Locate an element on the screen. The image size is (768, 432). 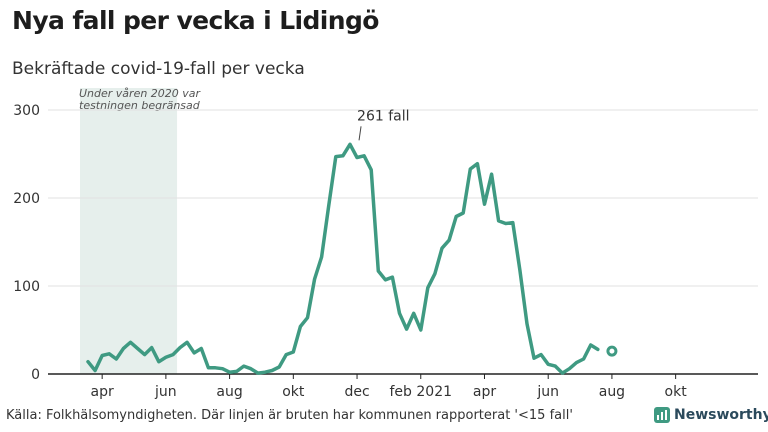
newsworthy-logo-icon is located at coordinates (662, 415).